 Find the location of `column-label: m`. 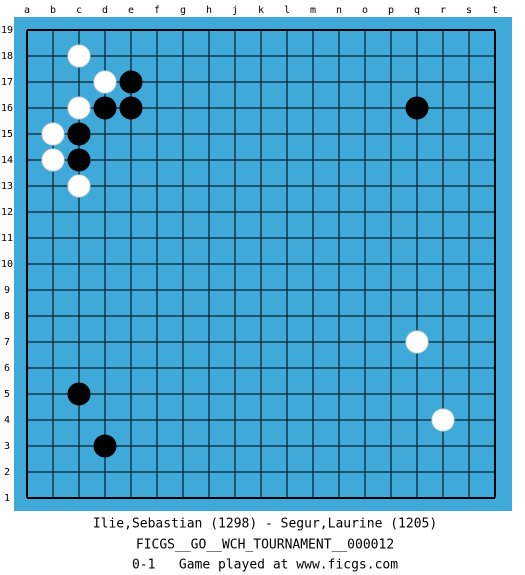

column-label: m is located at coordinates (313, 10).